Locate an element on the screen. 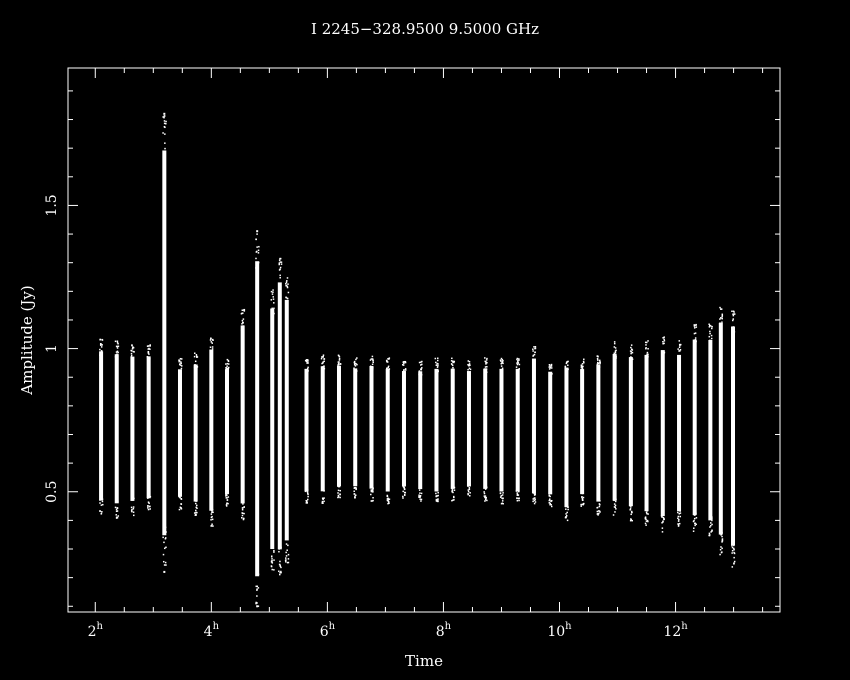 The image size is (850, 680). x-tick-label: 12h is located at coordinates (675, 630).